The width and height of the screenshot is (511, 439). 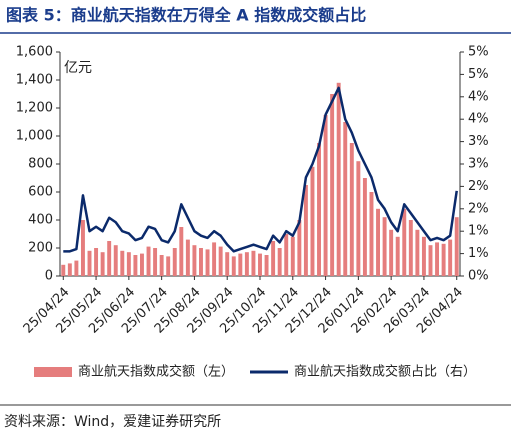 What do you see at coordinates (34, 108) in the screenshot?
I see `y-tick-label: 1,200` at bounding box center [34, 108].